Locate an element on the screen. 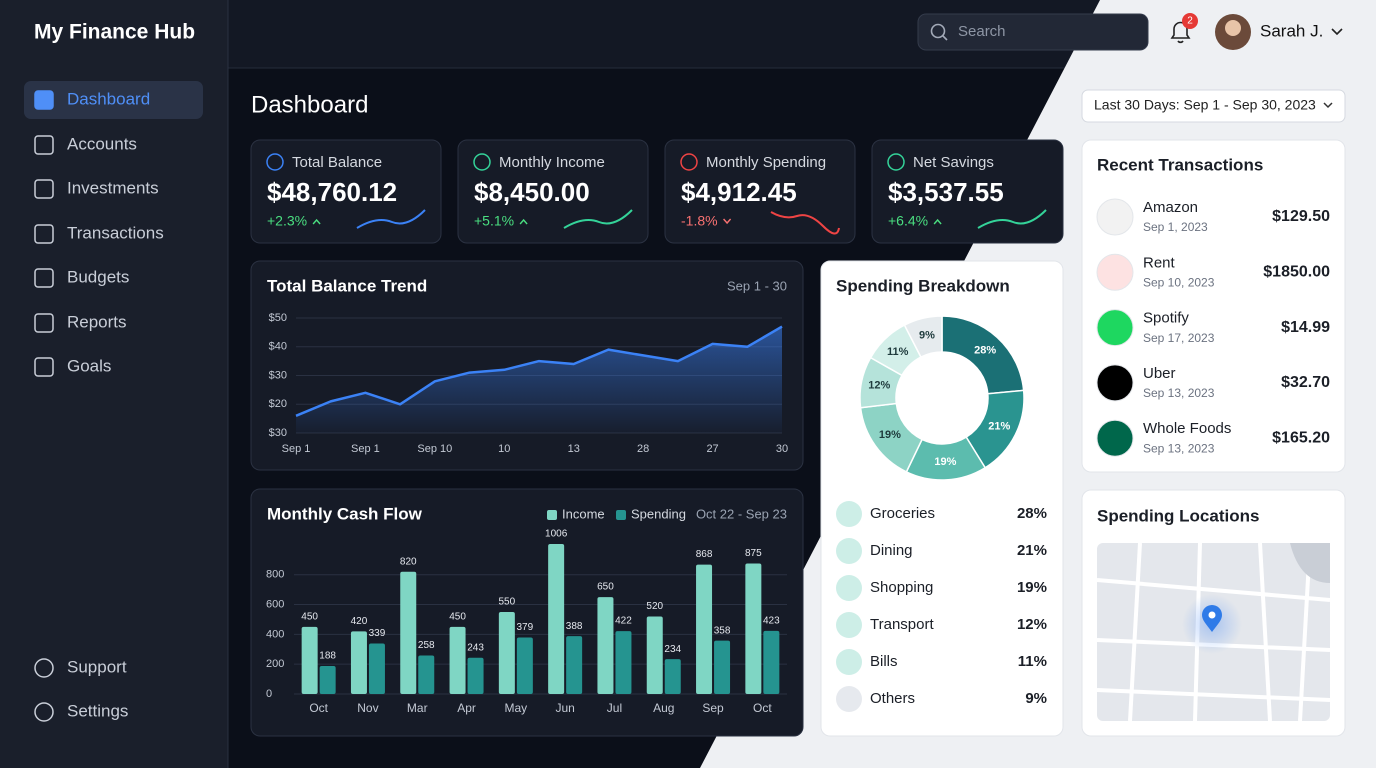 Image resolution: width=1376 pixels, height=768 pixels. map-roads is located at coordinates (1213, 632).